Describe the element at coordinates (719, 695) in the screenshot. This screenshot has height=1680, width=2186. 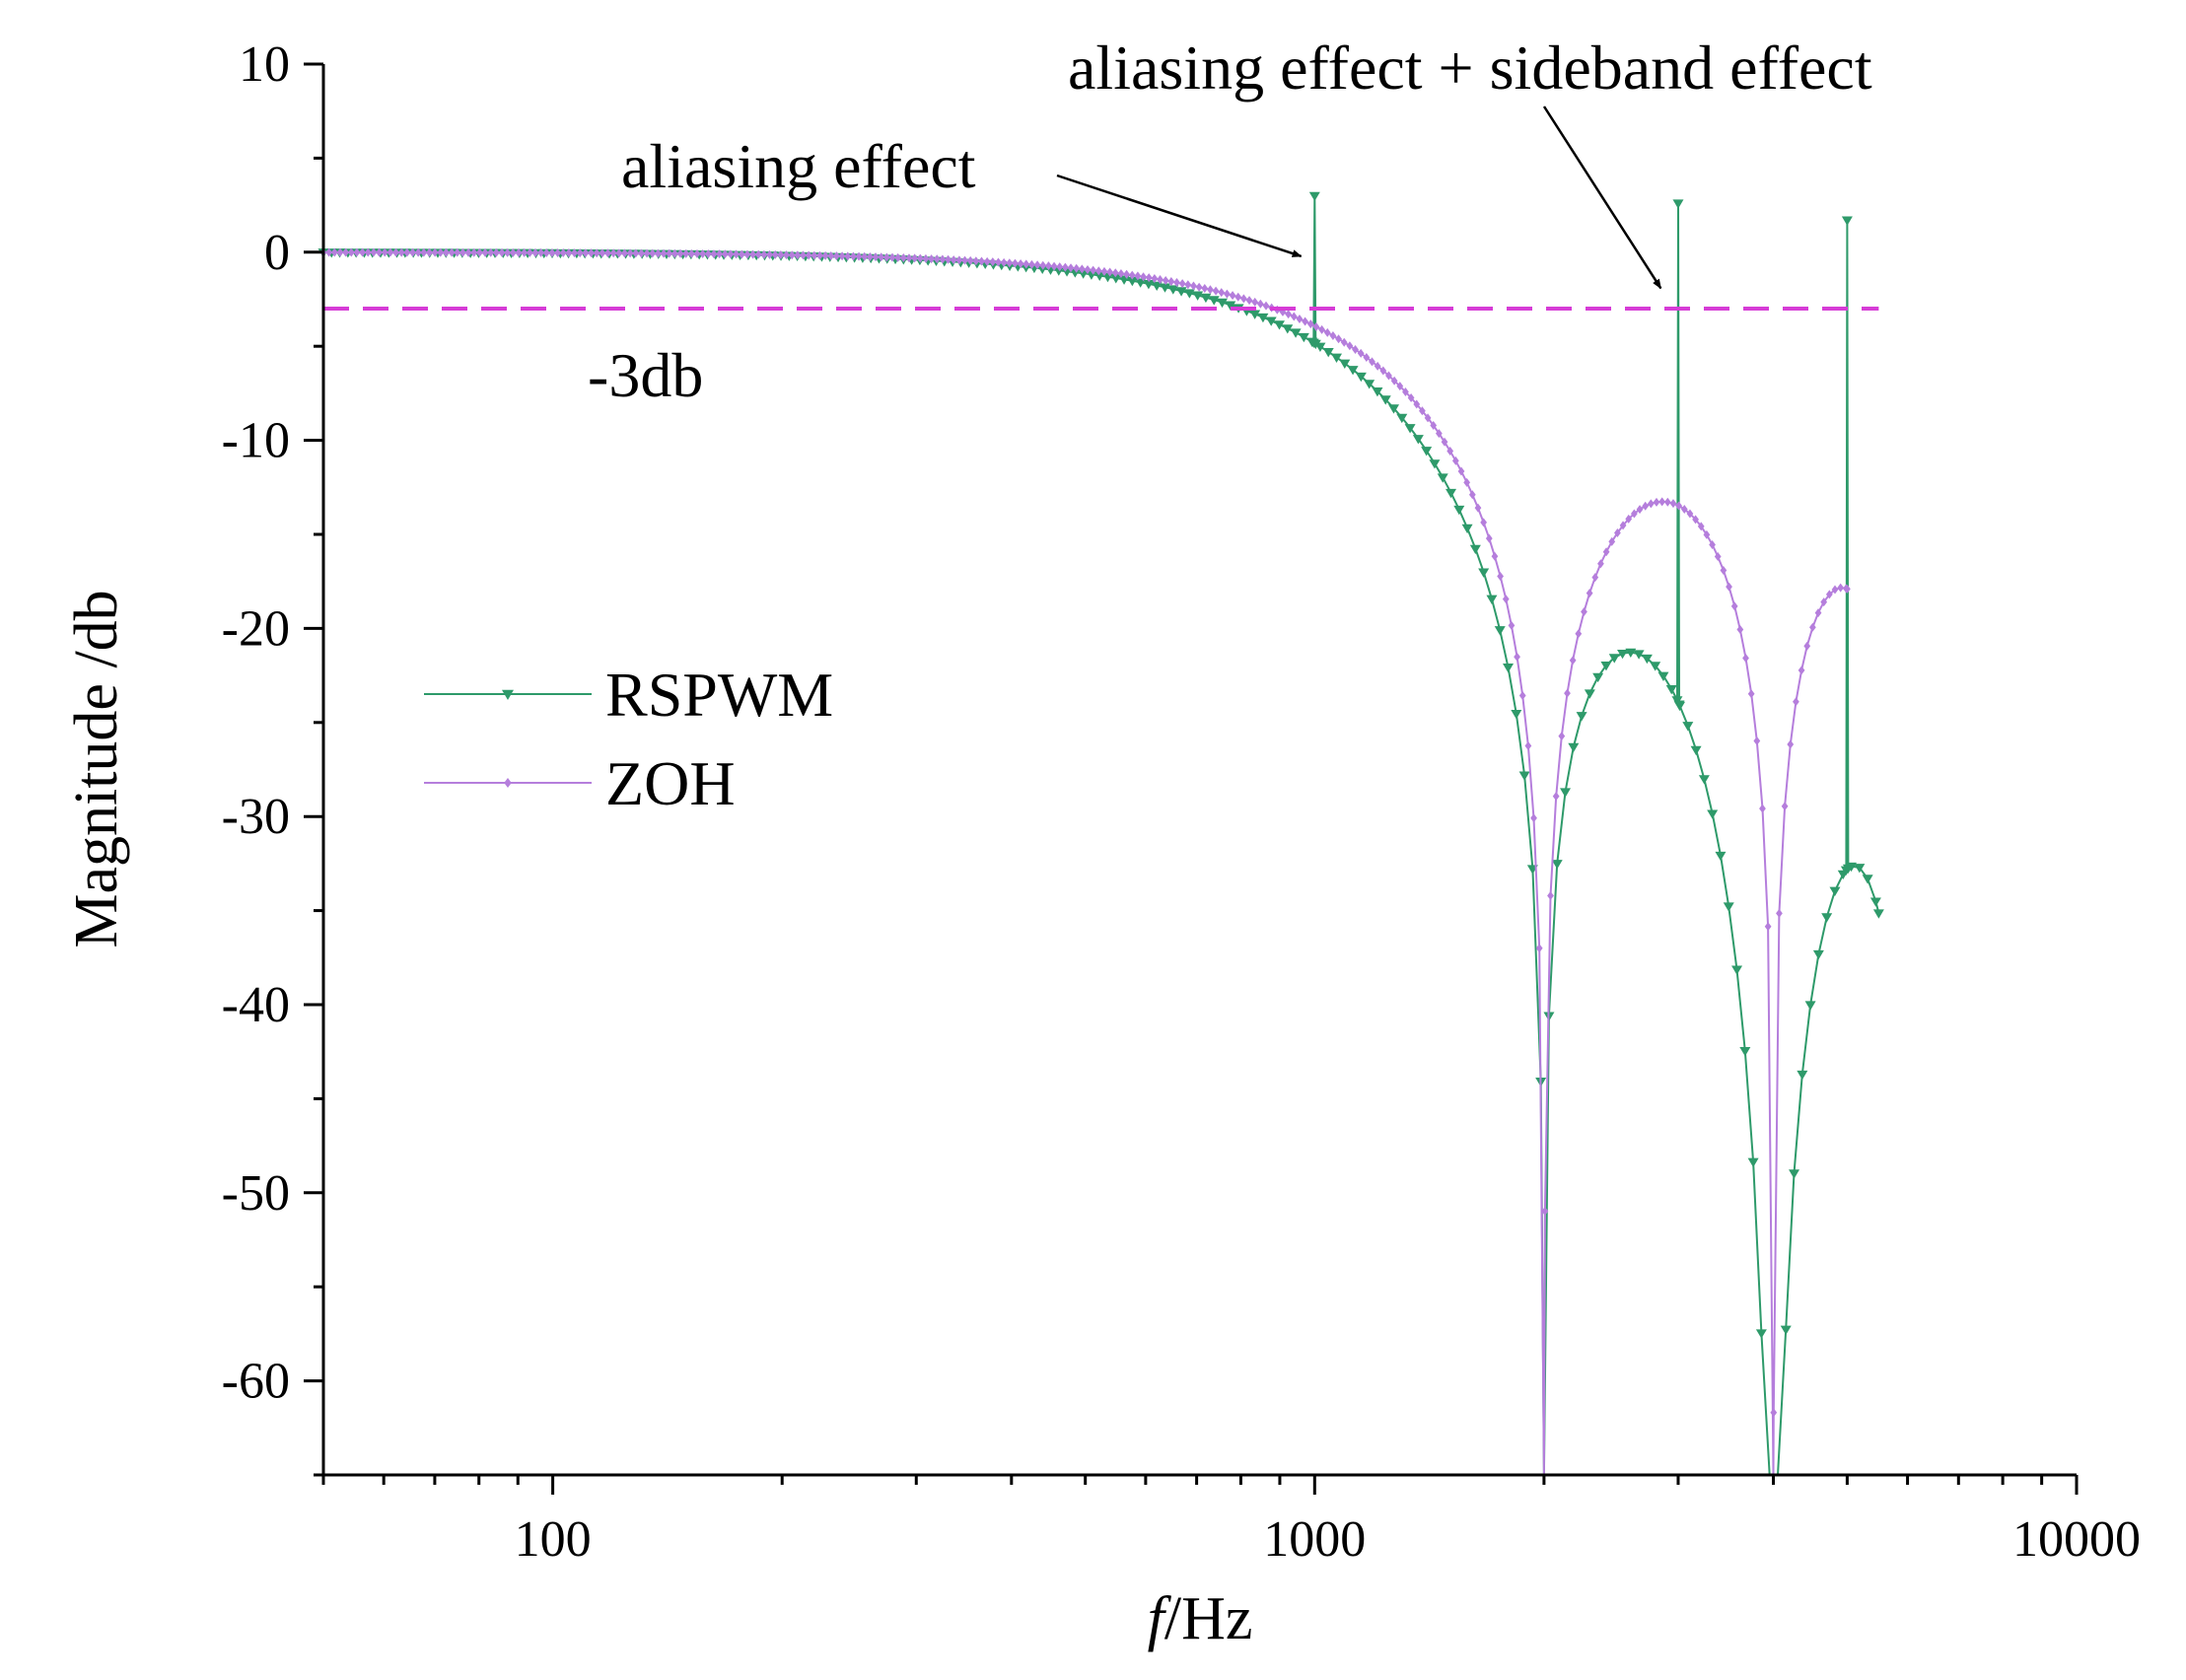
I see `legend-label-rspwm: RSPWM` at that location.